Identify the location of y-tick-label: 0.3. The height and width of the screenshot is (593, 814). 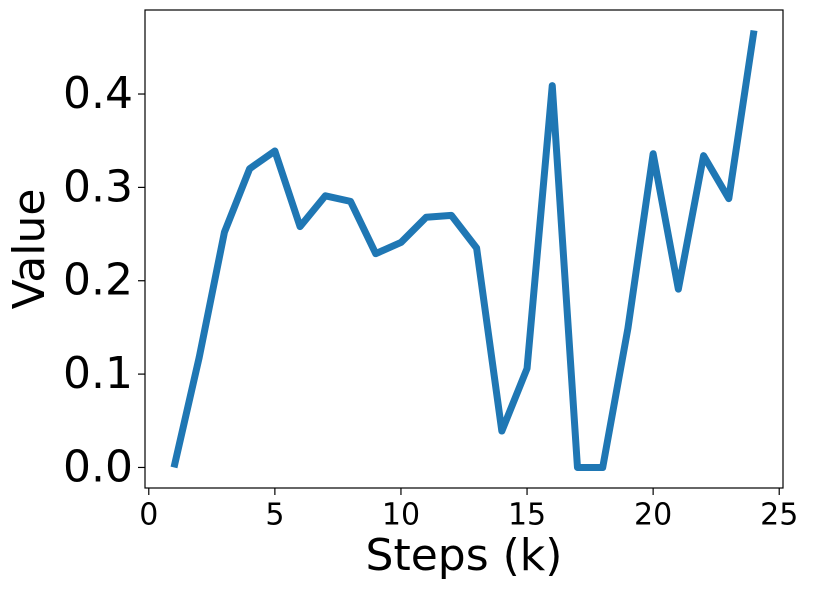
(98, 186).